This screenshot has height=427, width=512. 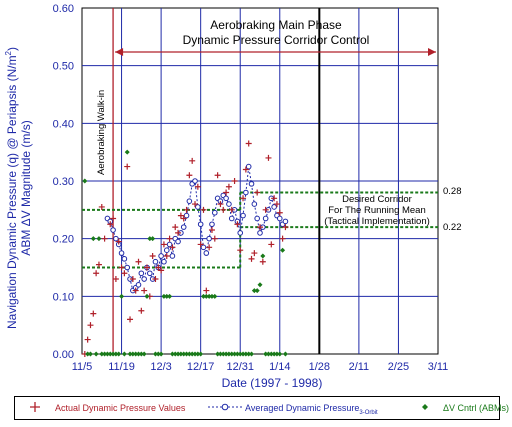 What do you see at coordinates (35, 407) in the screenshot?
I see `legend-plus-icon` at bounding box center [35, 407].